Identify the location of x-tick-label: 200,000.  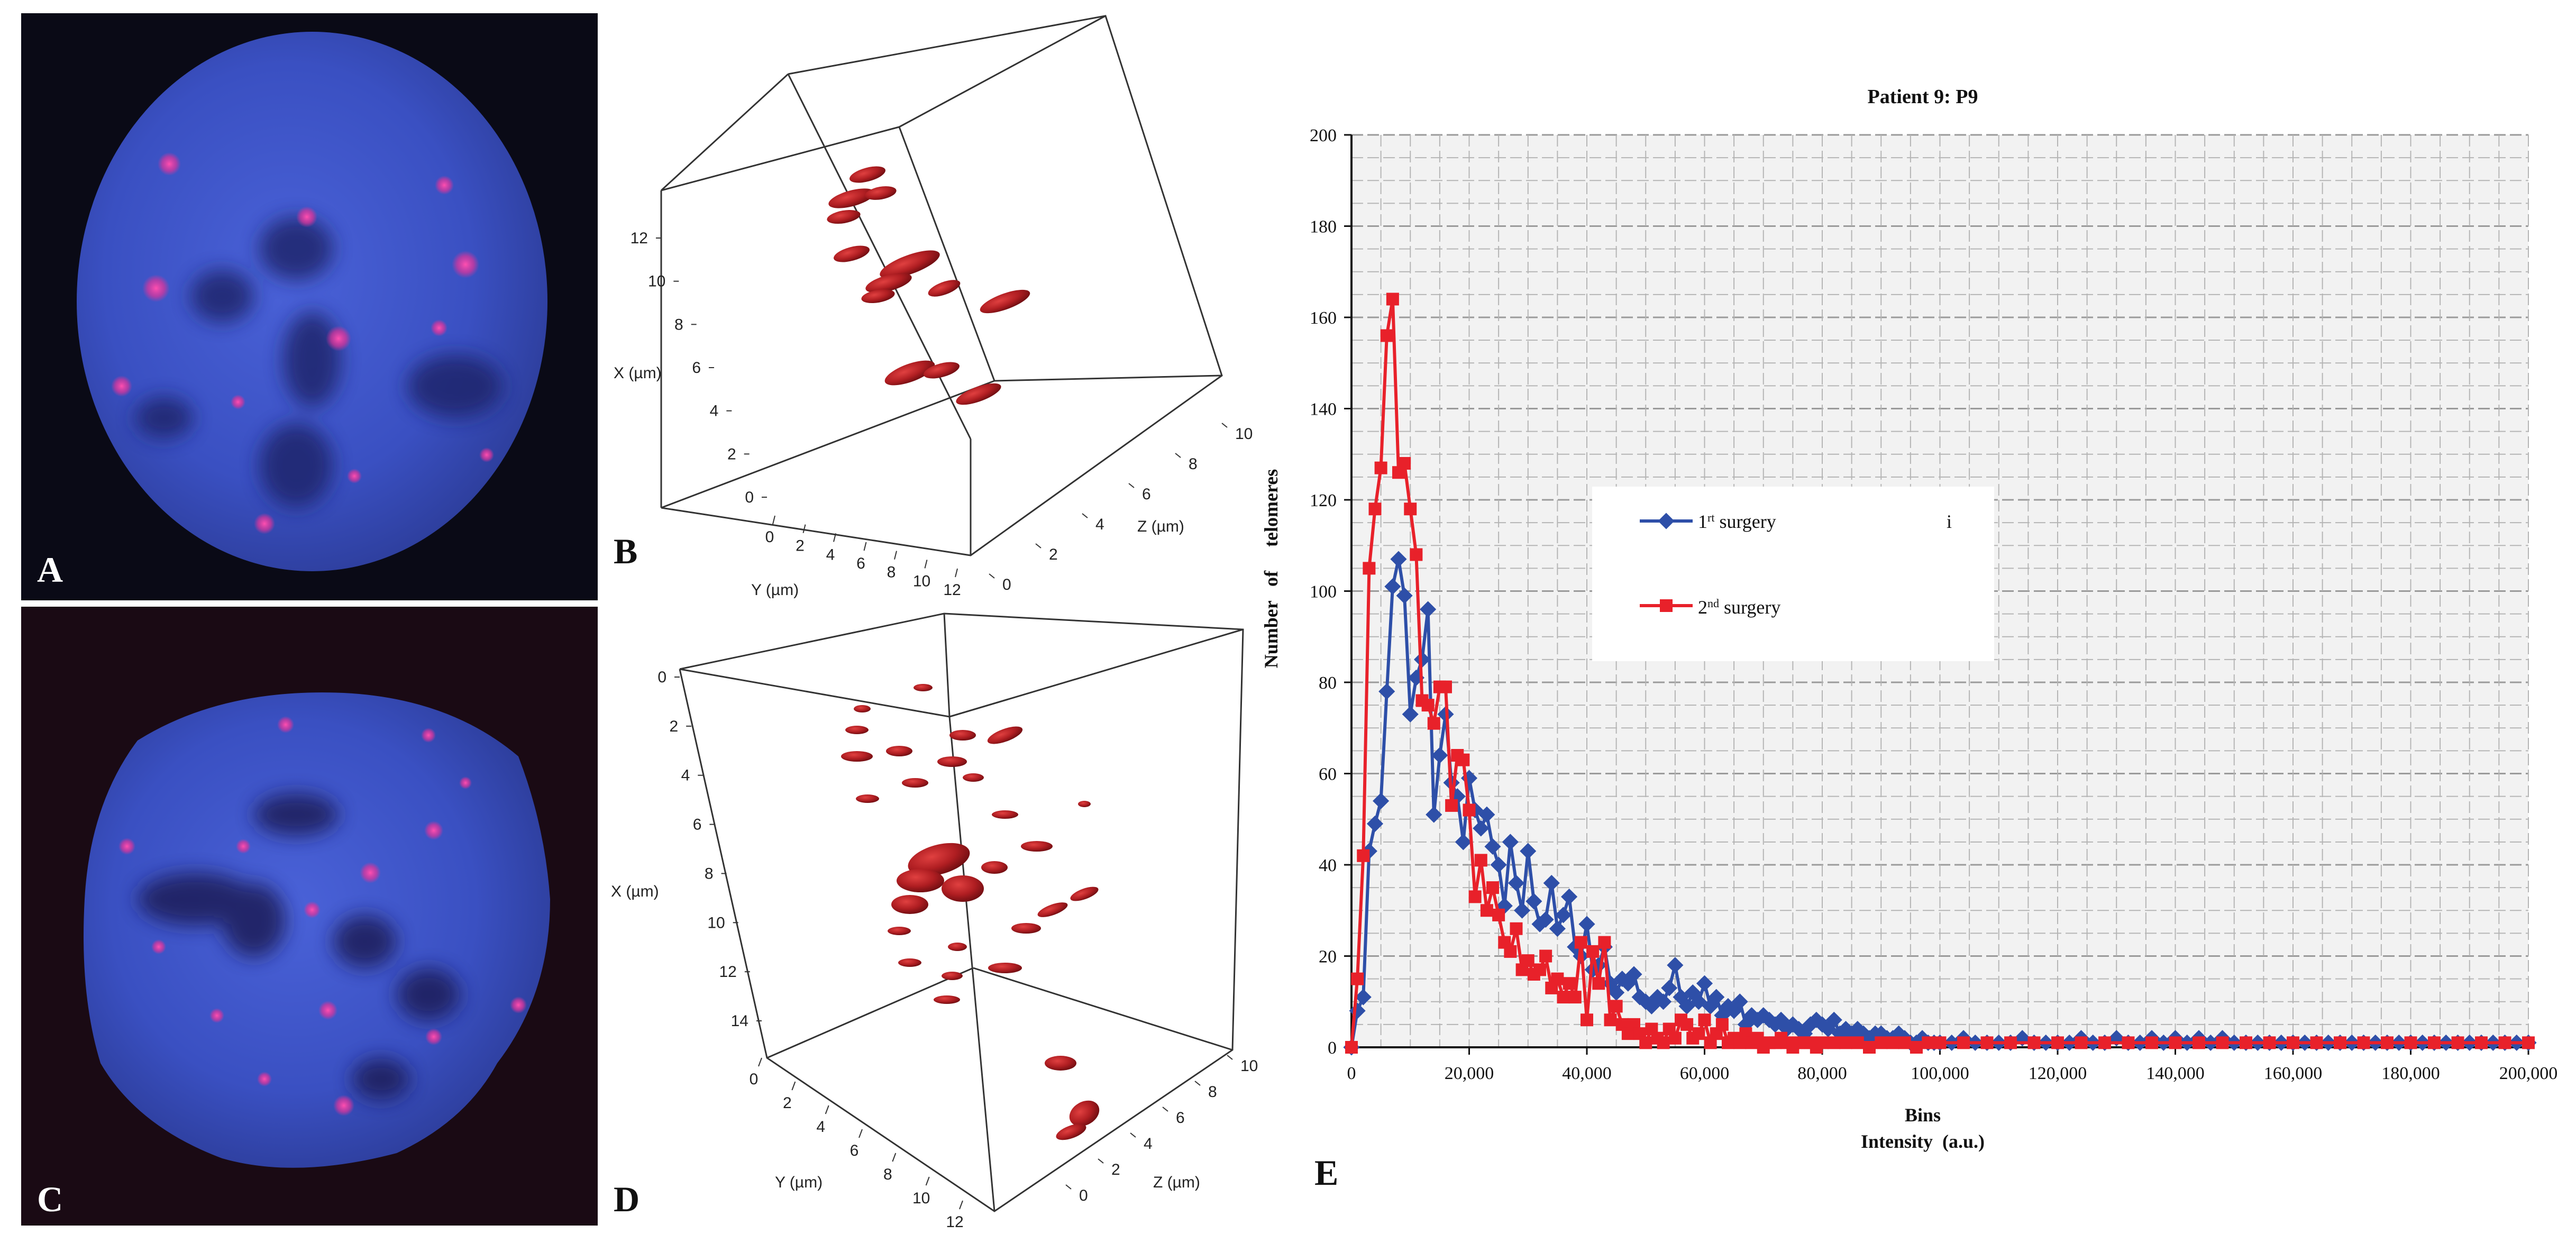
(2529, 1073).